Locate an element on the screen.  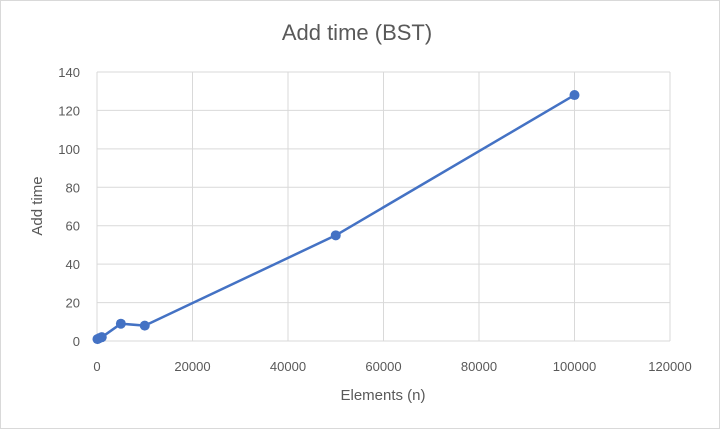
y-tick-label: 20 is located at coordinates (73, 303).